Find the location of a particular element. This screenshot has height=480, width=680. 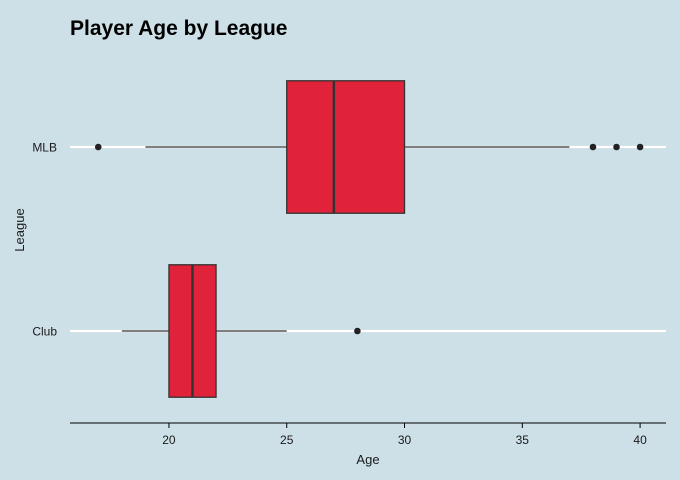

y-tick-label-mlb: MLB is located at coordinates (44, 148).